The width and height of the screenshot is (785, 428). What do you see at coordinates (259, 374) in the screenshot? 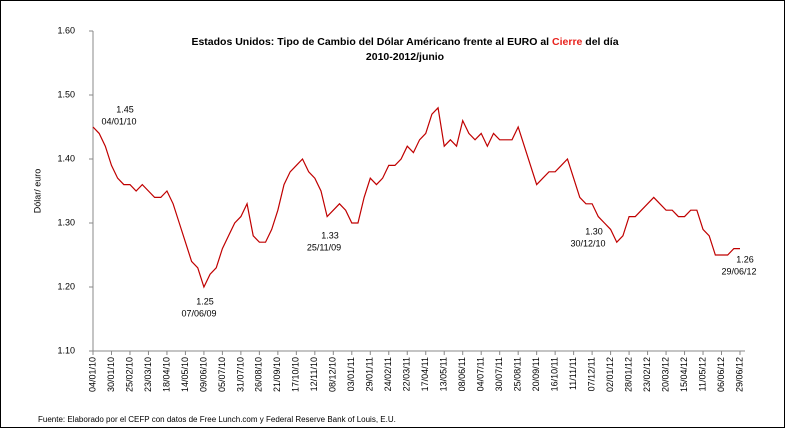
I see `x-tick-label: 26/08/10` at bounding box center [259, 374].